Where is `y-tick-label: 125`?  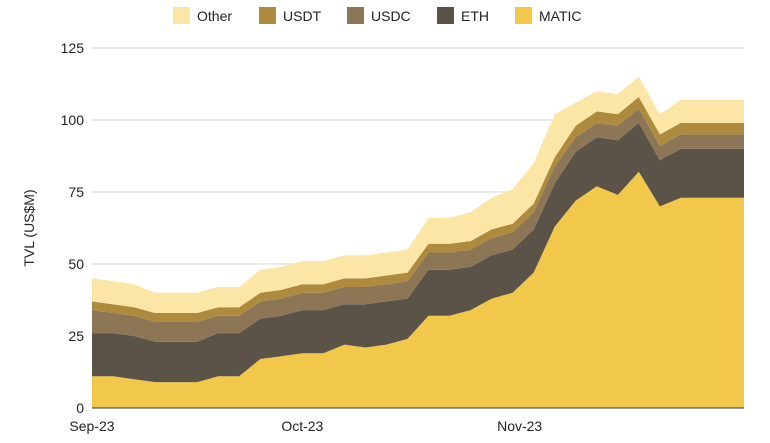 y-tick-label: 125 is located at coordinates (73, 48).